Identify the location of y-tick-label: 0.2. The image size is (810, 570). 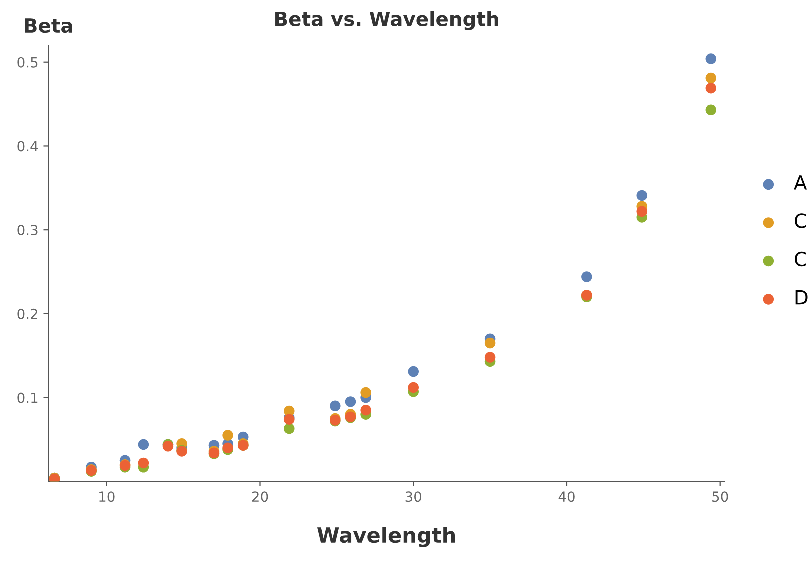
(28, 314).